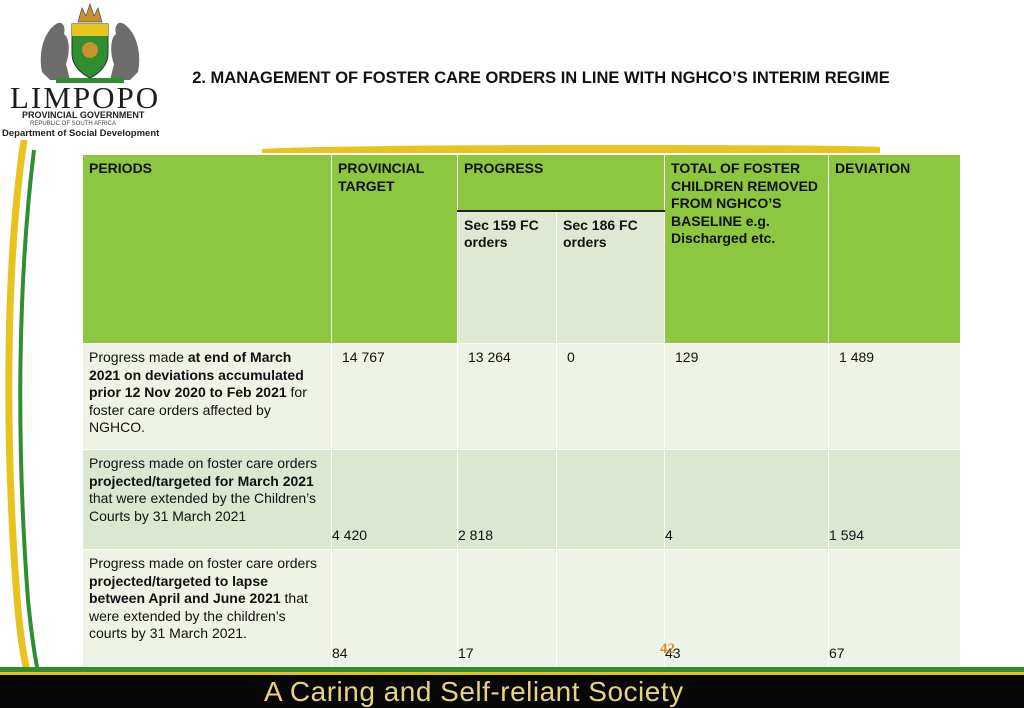 The height and width of the screenshot is (708, 1024). Describe the element at coordinates (394, 608) in the screenshot. I see `target-cell: 84` at that location.